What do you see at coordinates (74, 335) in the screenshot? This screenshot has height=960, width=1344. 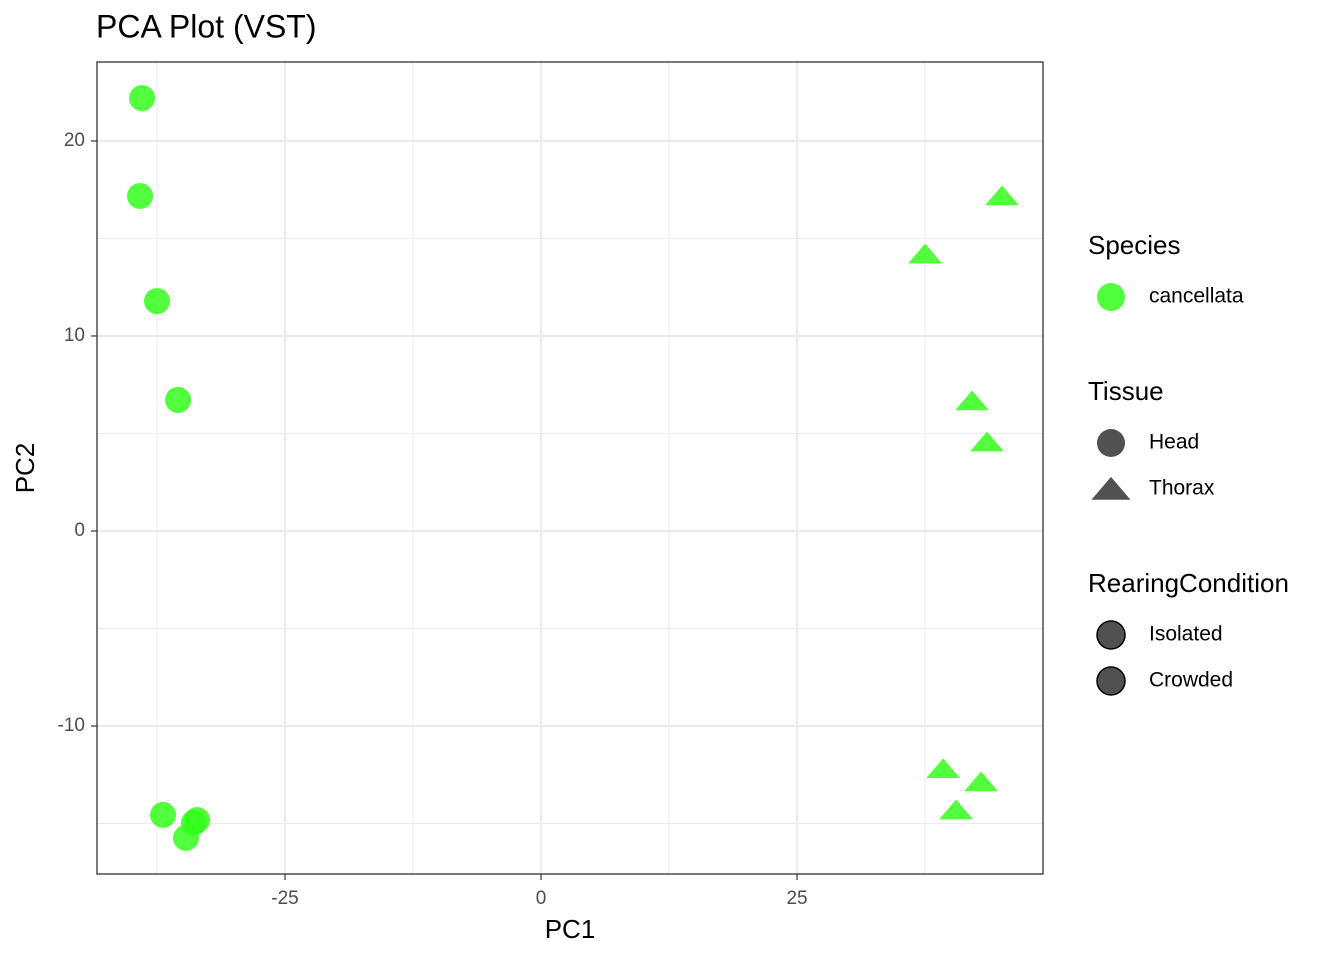 I see `y-tick-label: 10` at bounding box center [74, 335].